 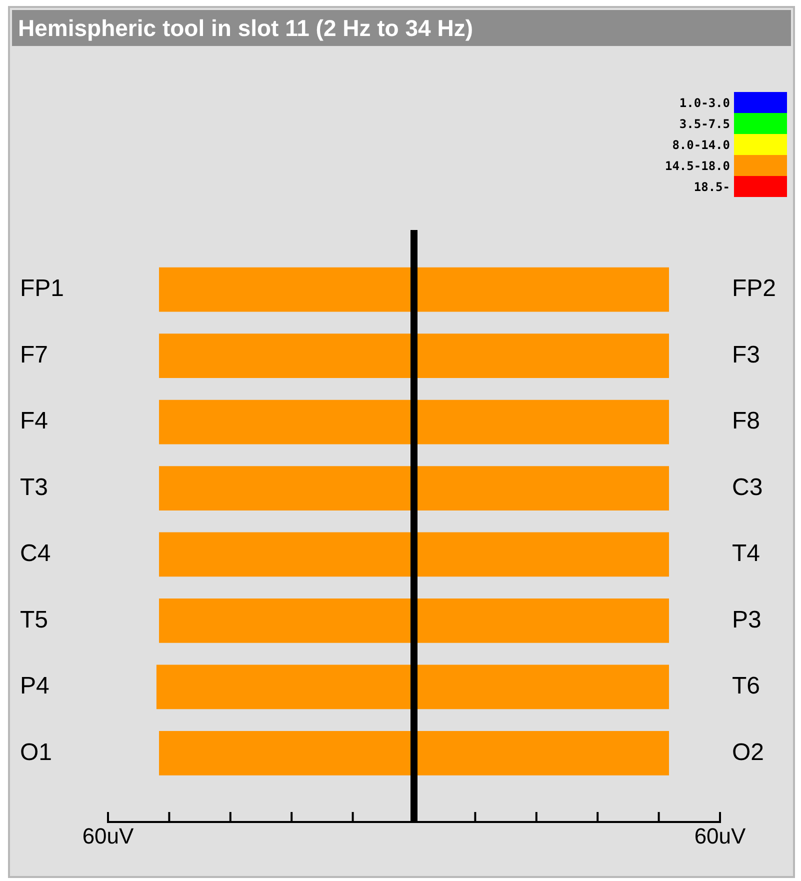 I want to click on text: FP2, so click(x=754, y=288).